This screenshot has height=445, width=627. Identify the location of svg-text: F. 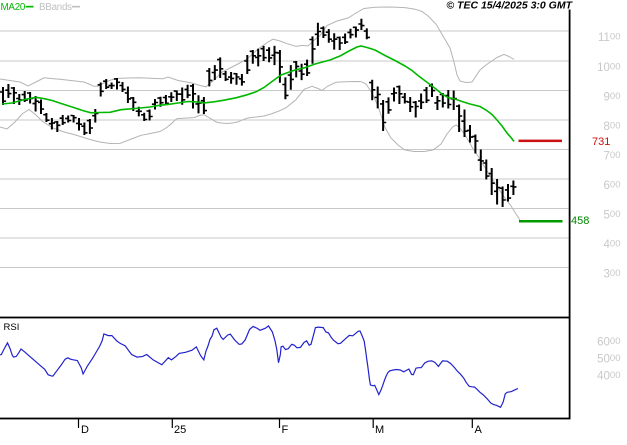
(285, 430).